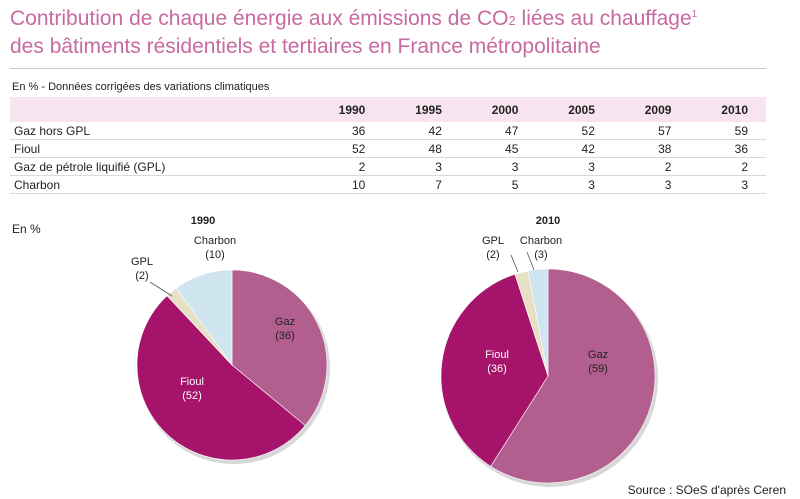  Describe the element at coordinates (498, 148) in the screenshot. I see `table-cell: 45` at that location.